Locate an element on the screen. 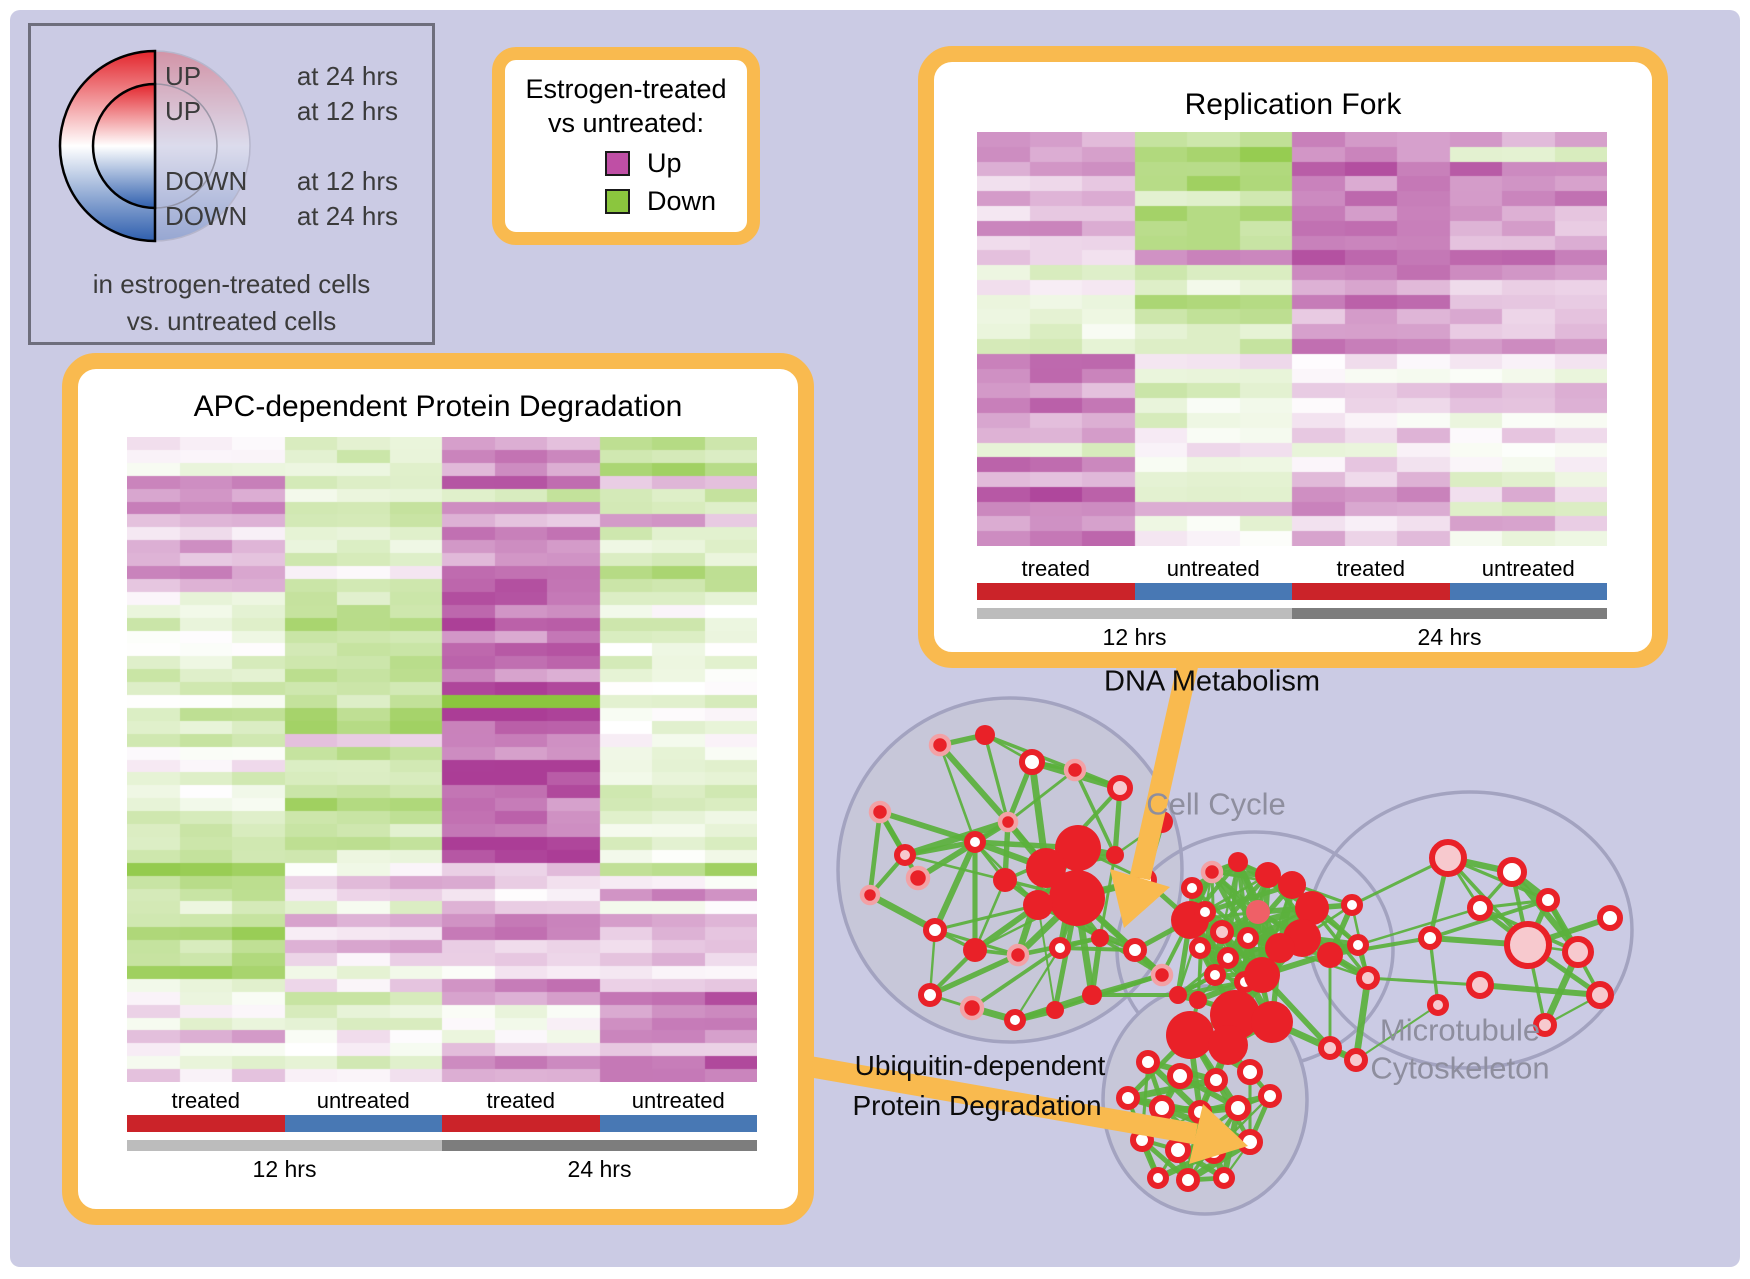 The width and height of the screenshot is (1750, 1279). legend-row-down-24: DOWN at 24 hrs is located at coordinates (281, 216).